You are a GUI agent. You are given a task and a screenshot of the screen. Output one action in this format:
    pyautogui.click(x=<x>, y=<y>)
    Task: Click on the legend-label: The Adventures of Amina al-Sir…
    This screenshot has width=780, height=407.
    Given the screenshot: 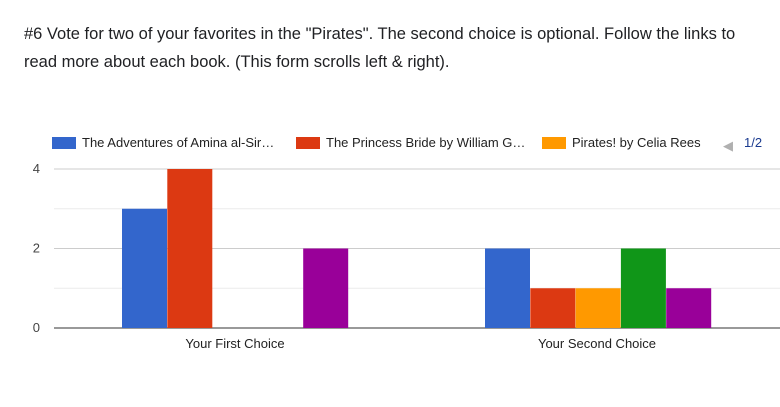 What is the action you would take?
    pyautogui.click(x=178, y=142)
    